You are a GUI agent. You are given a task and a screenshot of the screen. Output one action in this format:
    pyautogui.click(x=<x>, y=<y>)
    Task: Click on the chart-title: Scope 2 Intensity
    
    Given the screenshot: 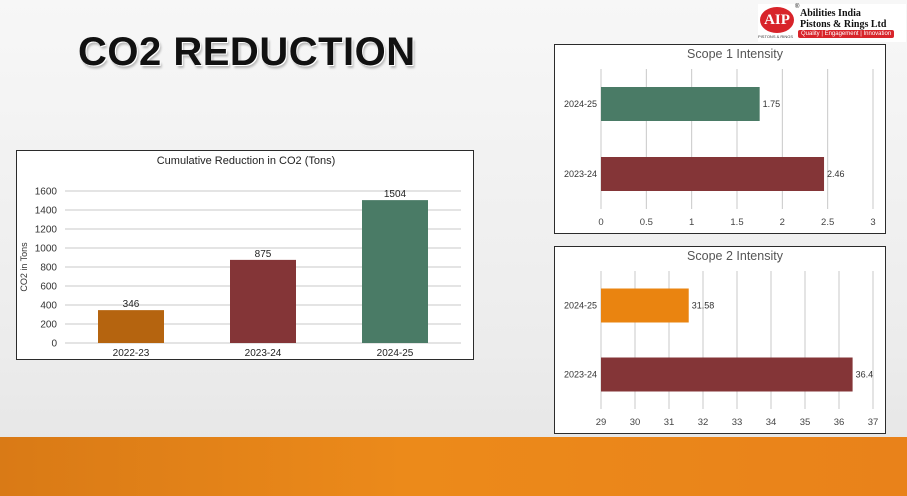 What is the action you would take?
    pyautogui.click(x=735, y=256)
    